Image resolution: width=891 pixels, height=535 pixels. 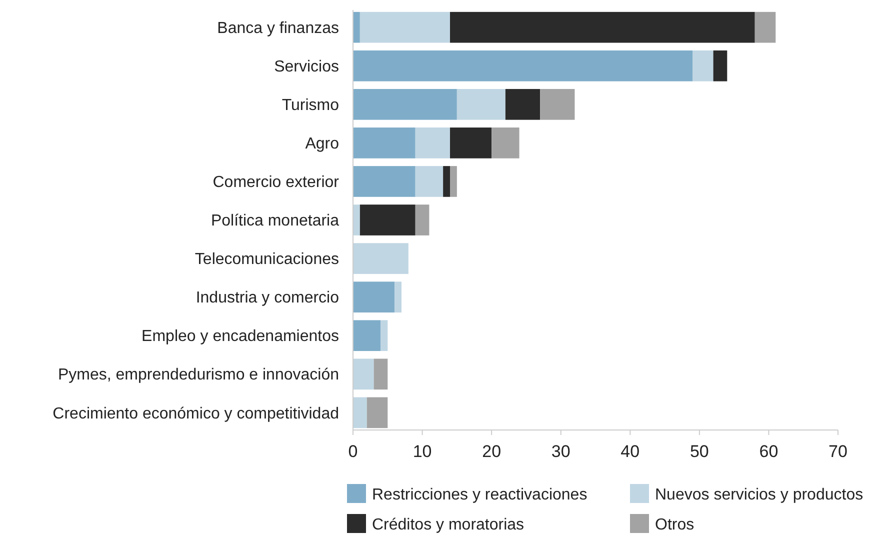 I want to click on y-tick-label: Pymes, emprendedurismo e innovación, so click(x=198, y=375).